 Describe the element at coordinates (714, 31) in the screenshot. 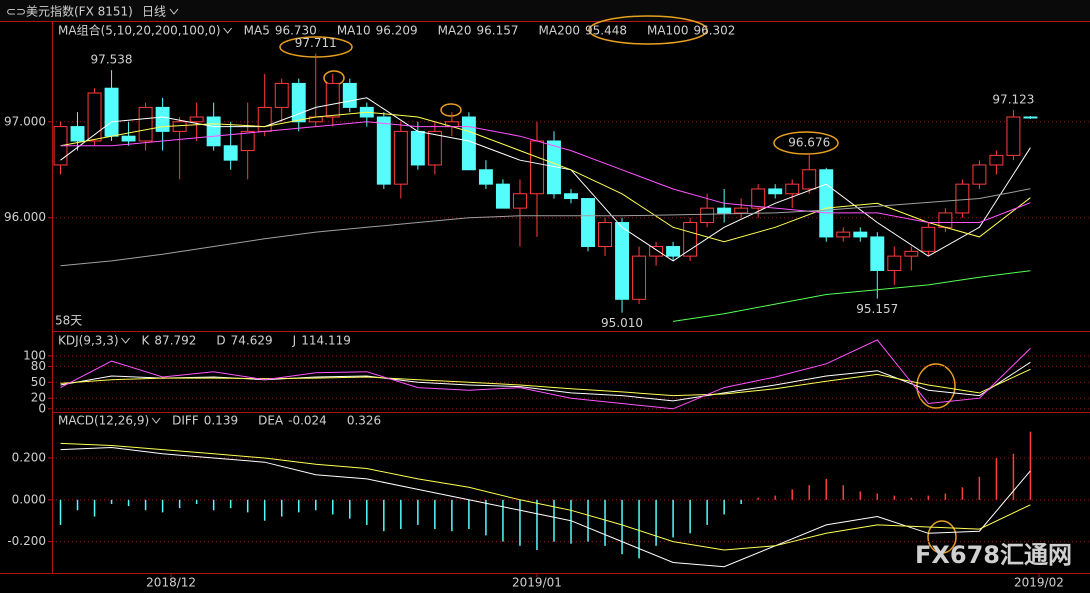

I see `legend-value: 96.302` at that location.